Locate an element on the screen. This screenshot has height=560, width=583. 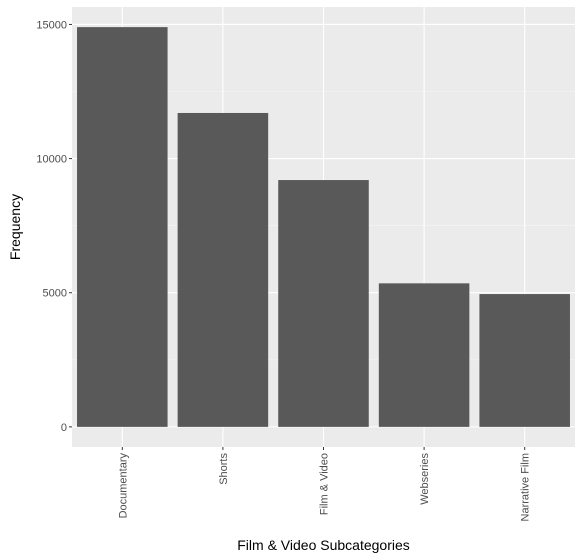
y-axis-title: Frequency is located at coordinates (15, 227).